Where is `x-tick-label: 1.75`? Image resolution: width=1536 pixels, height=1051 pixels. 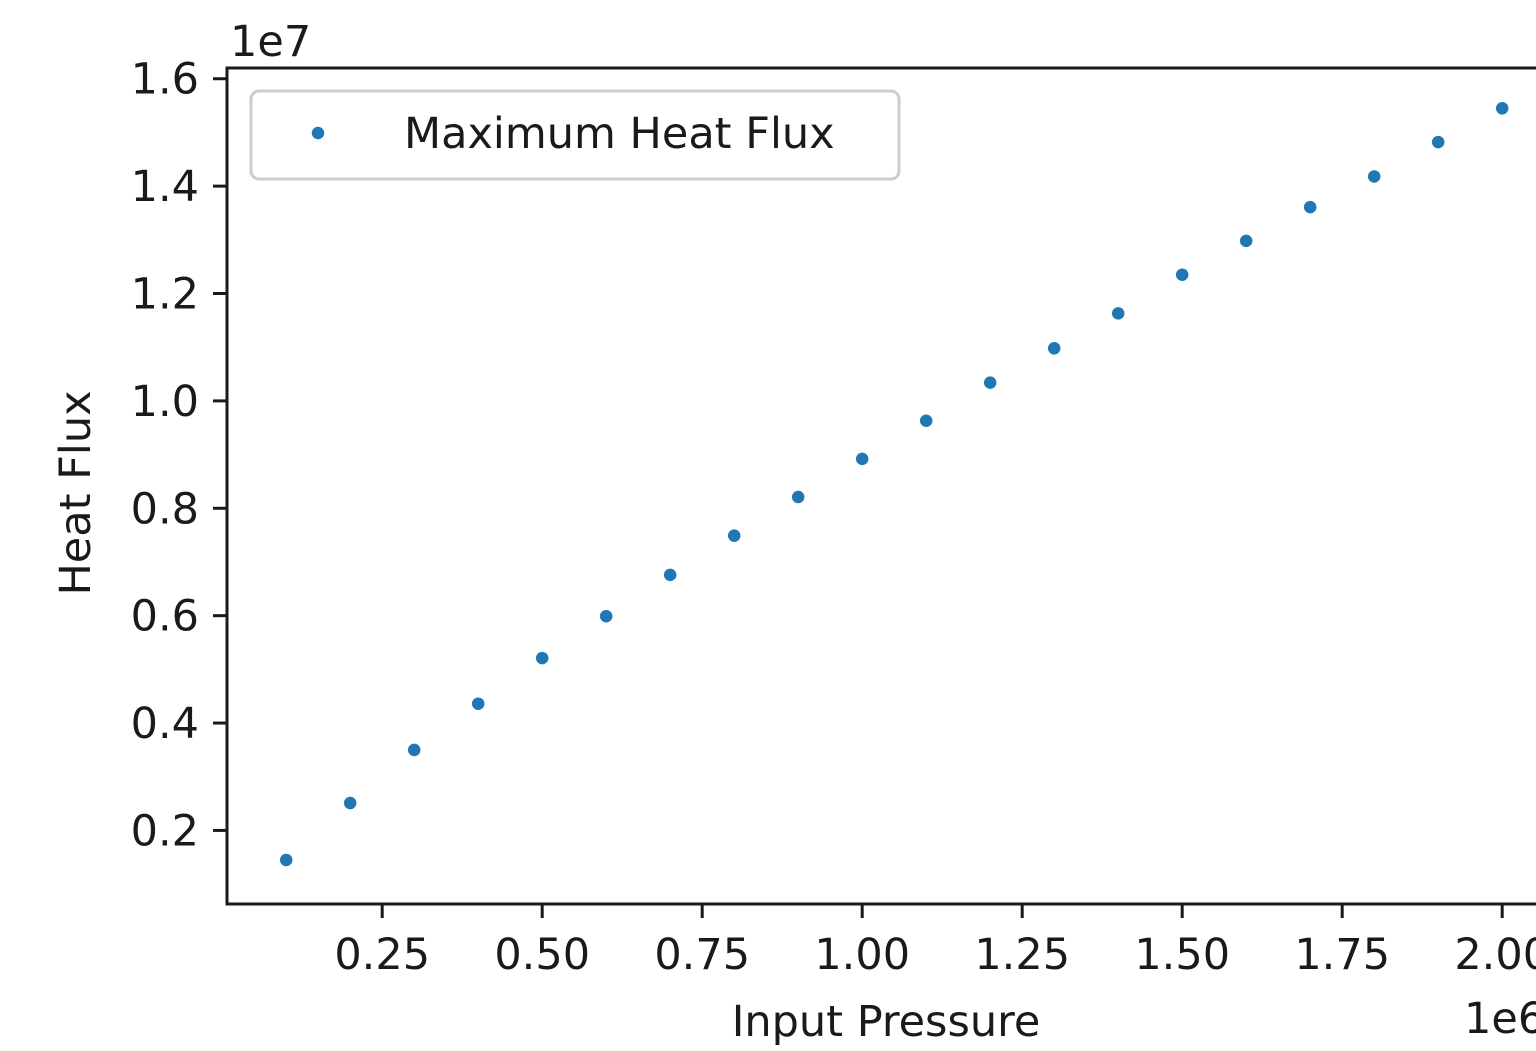
x-tick-label: 1.75 is located at coordinates (1342, 955).